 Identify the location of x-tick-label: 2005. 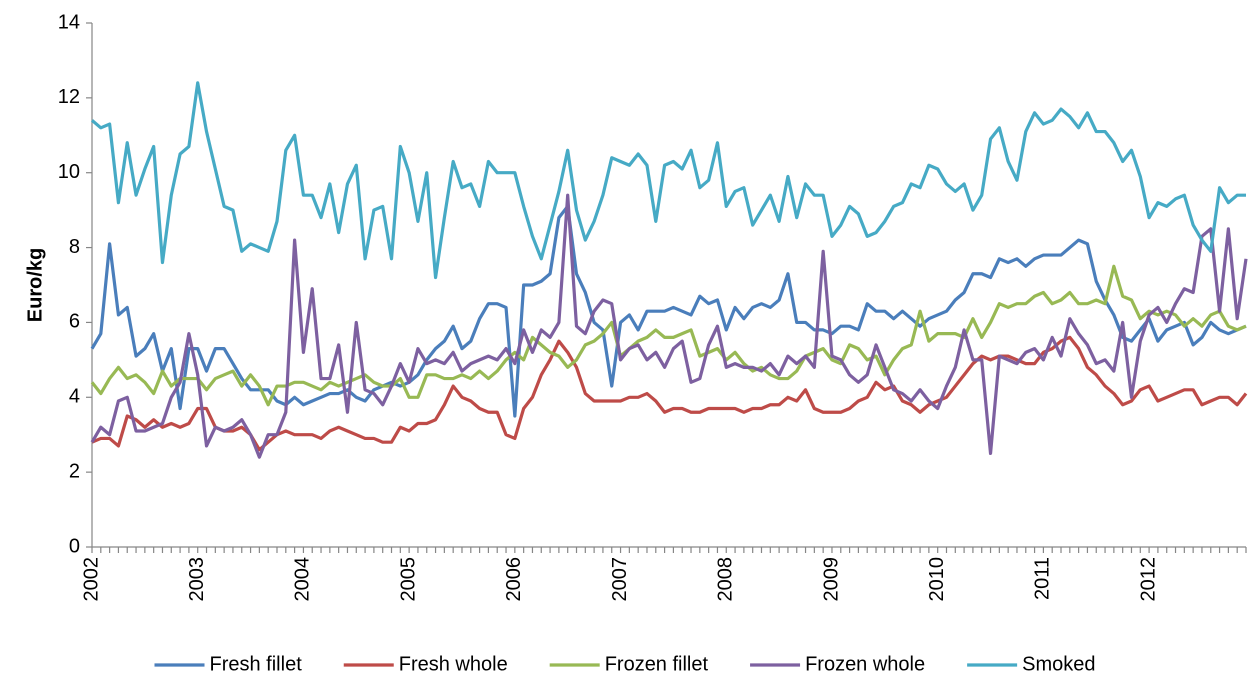
(408, 579).